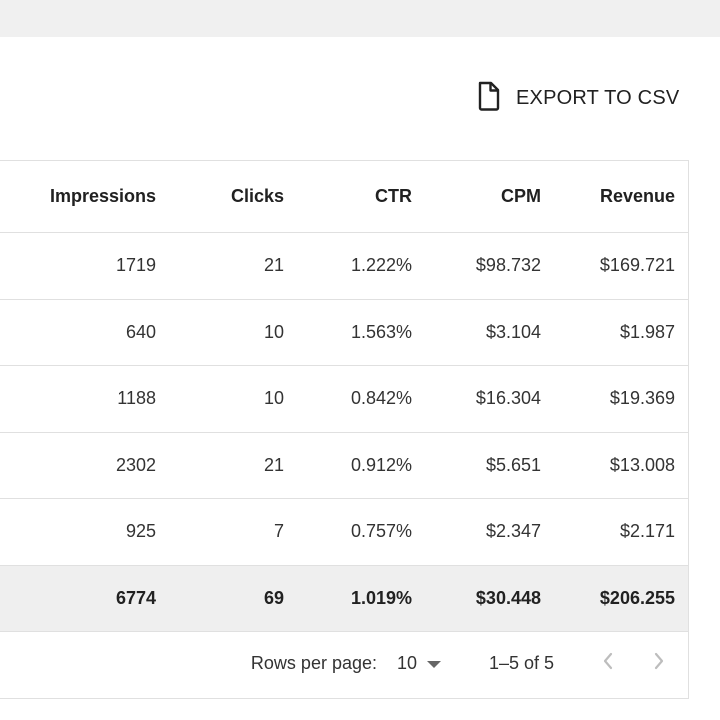  Describe the element at coordinates (257, 196) in the screenshot. I see `column-header-clicks: Clicks` at that location.